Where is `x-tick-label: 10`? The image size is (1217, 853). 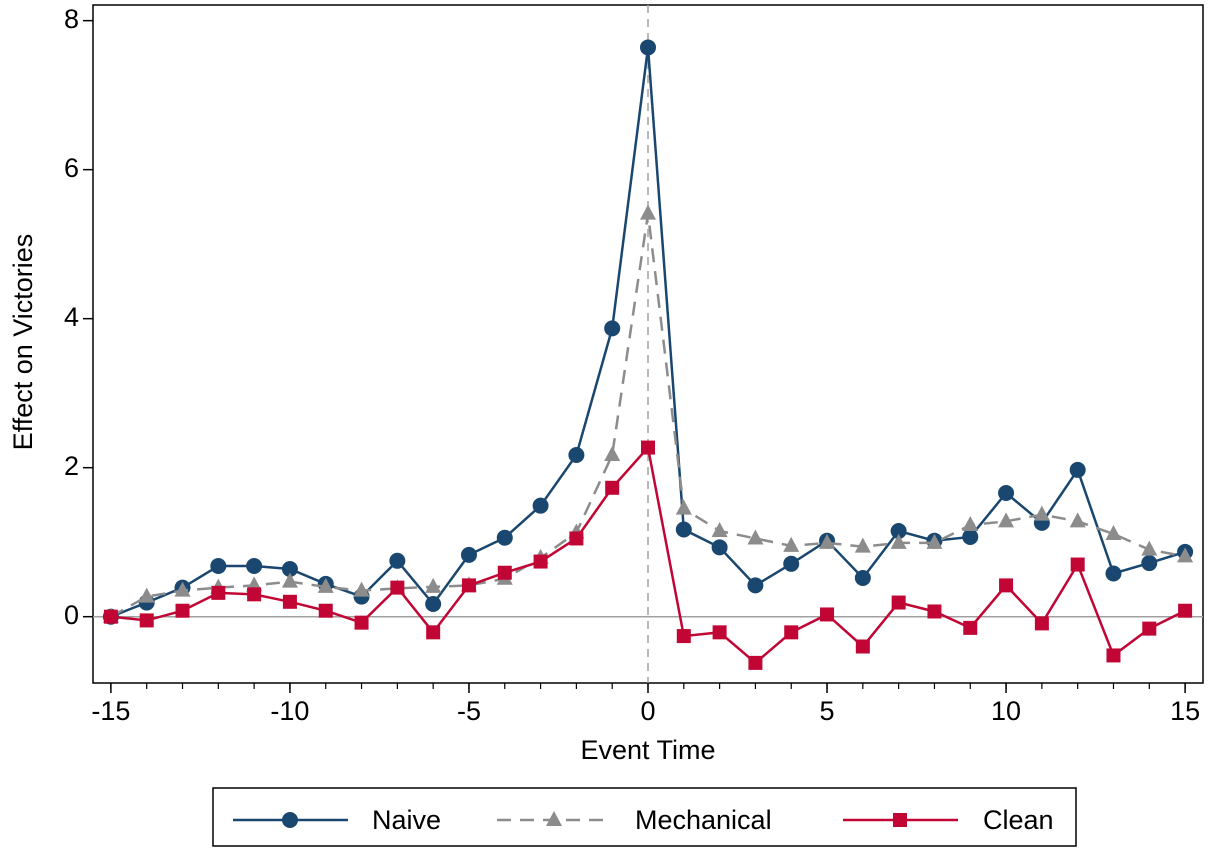
x-tick-label: 10 is located at coordinates (1006, 711).